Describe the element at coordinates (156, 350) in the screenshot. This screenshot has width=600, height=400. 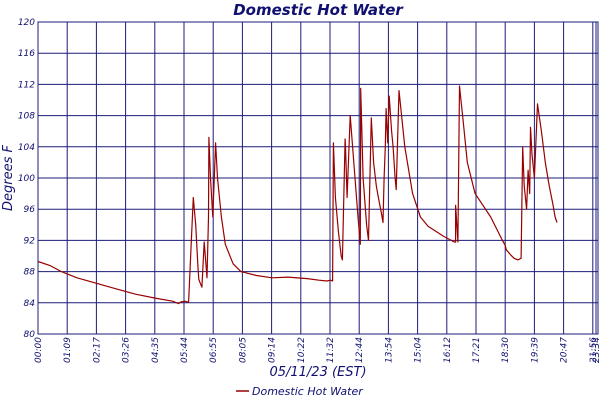
I see `x-tick-label: 04:35` at that location.